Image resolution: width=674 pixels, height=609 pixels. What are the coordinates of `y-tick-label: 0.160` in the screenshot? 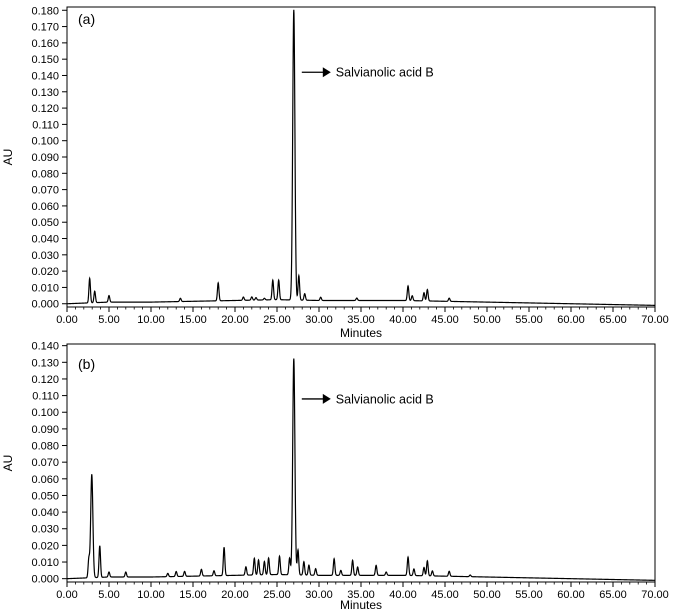 It's located at (45, 44).